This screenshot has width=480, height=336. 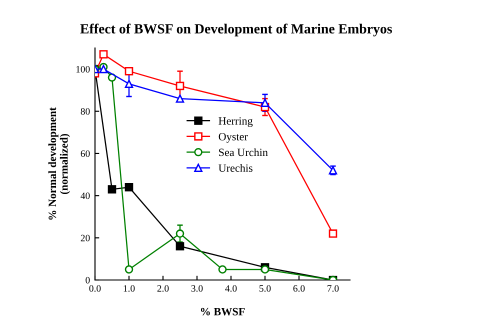 I want to click on x-tick-label: 4.0, so click(x=231, y=288).